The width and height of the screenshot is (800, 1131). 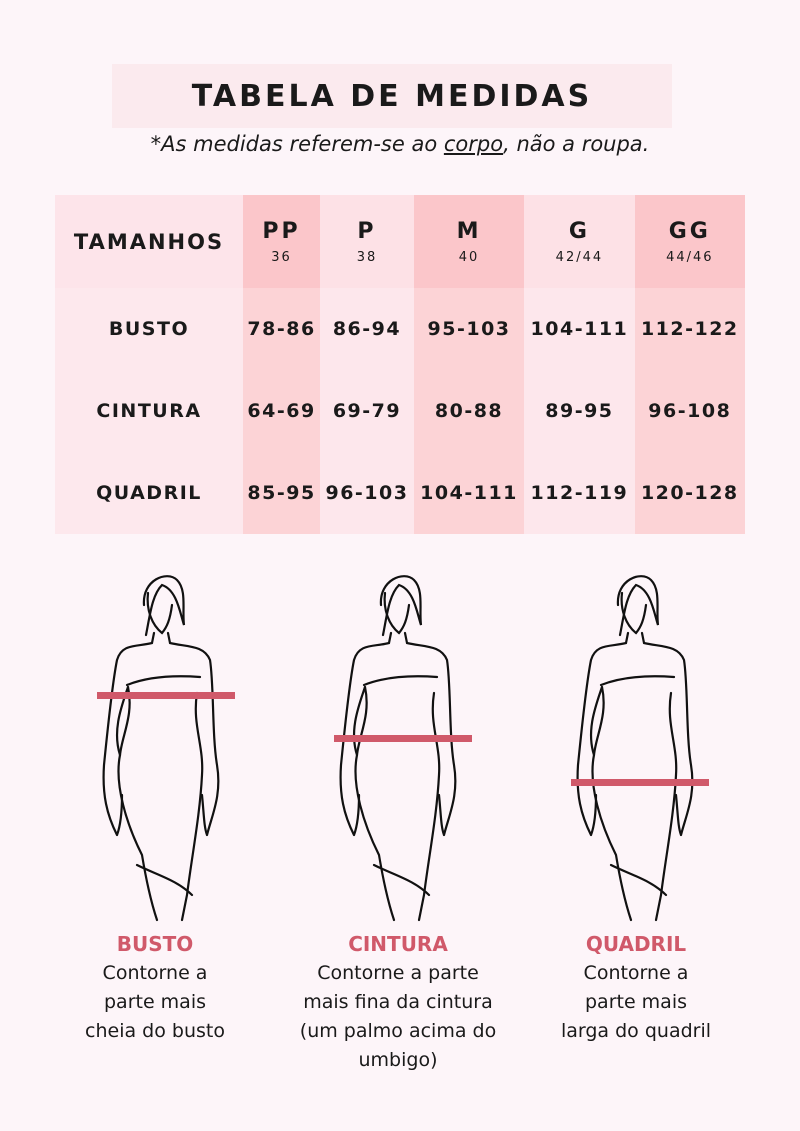 I want to click on caption-title: QUADRIL, so click(x=636, y=944).